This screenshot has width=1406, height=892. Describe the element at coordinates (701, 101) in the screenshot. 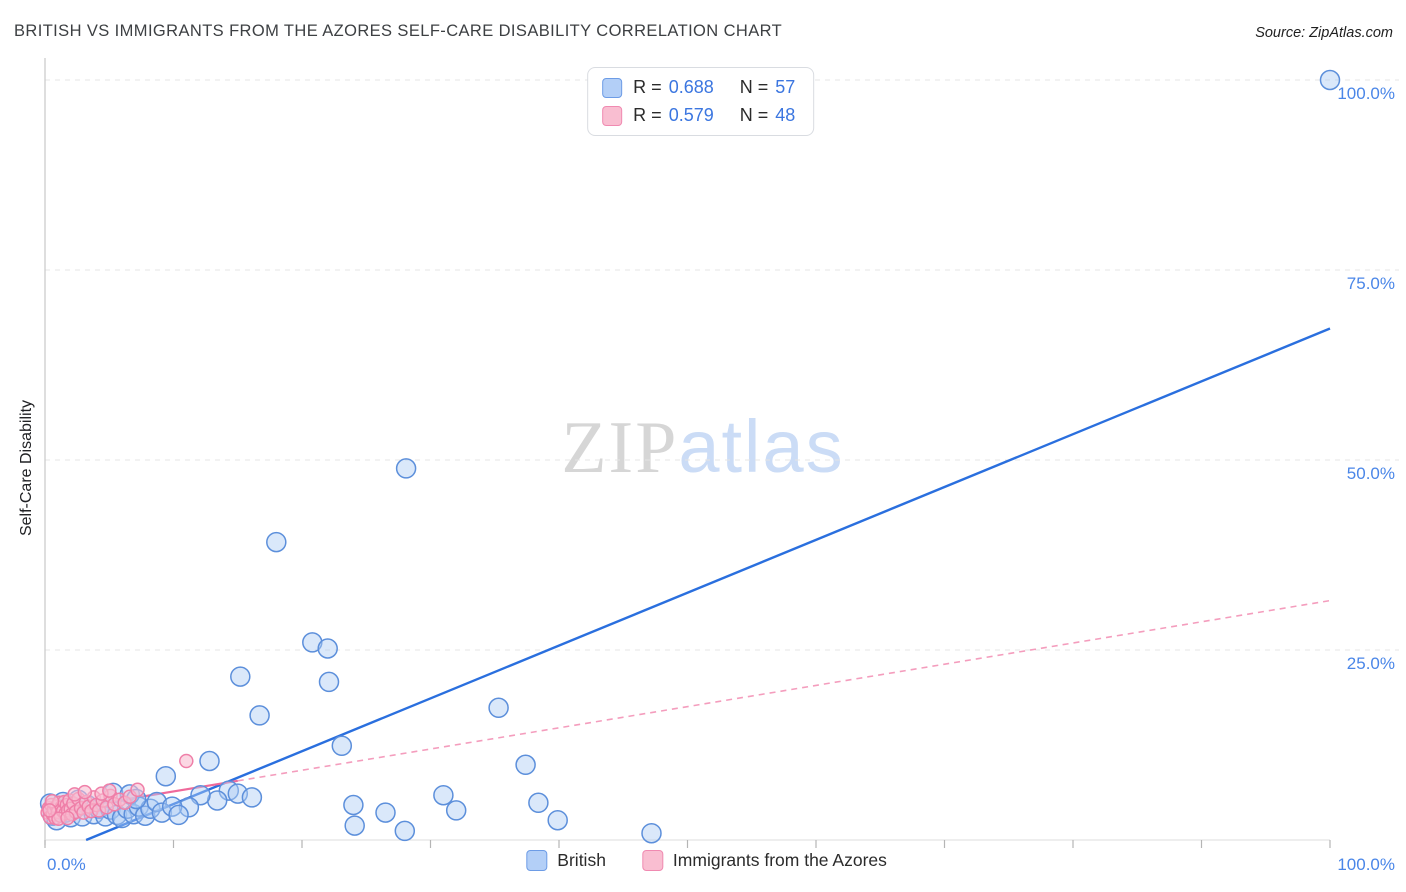

I see `correlation-stats-legend: R = 0.688 N = 57 R = 0.579 N = 48` at that location.